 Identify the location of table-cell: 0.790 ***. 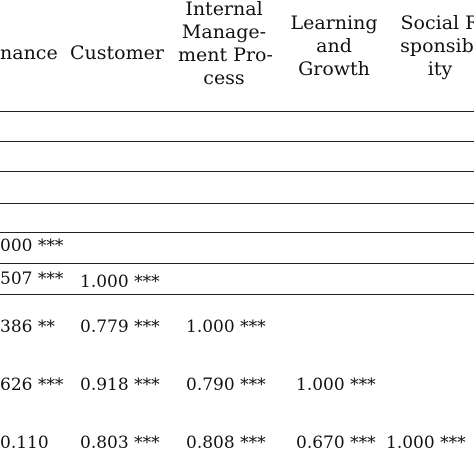
(226, 385).